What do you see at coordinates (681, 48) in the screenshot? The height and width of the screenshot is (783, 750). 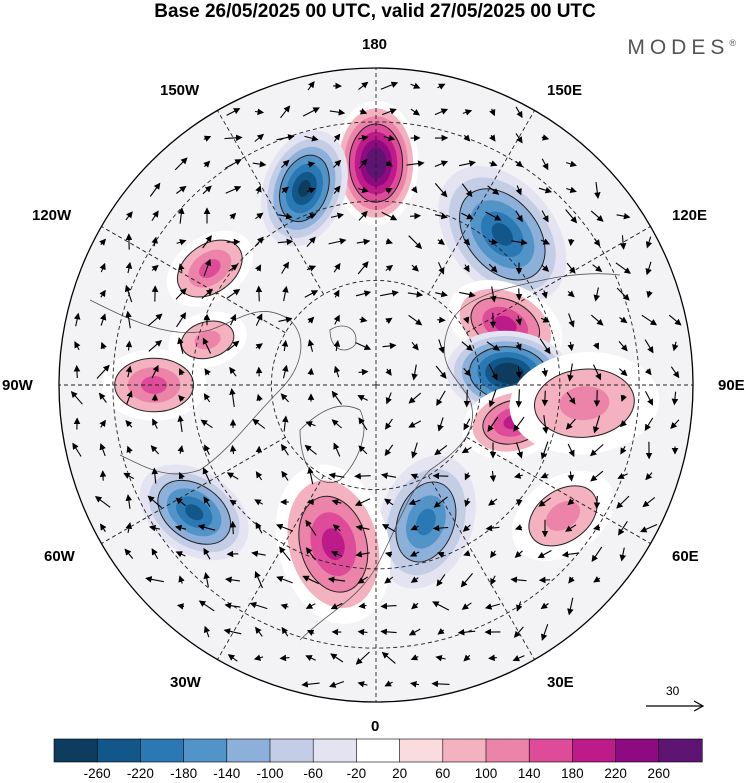 I see `modes-logo: MODES®` at bounding box center [681, 48].